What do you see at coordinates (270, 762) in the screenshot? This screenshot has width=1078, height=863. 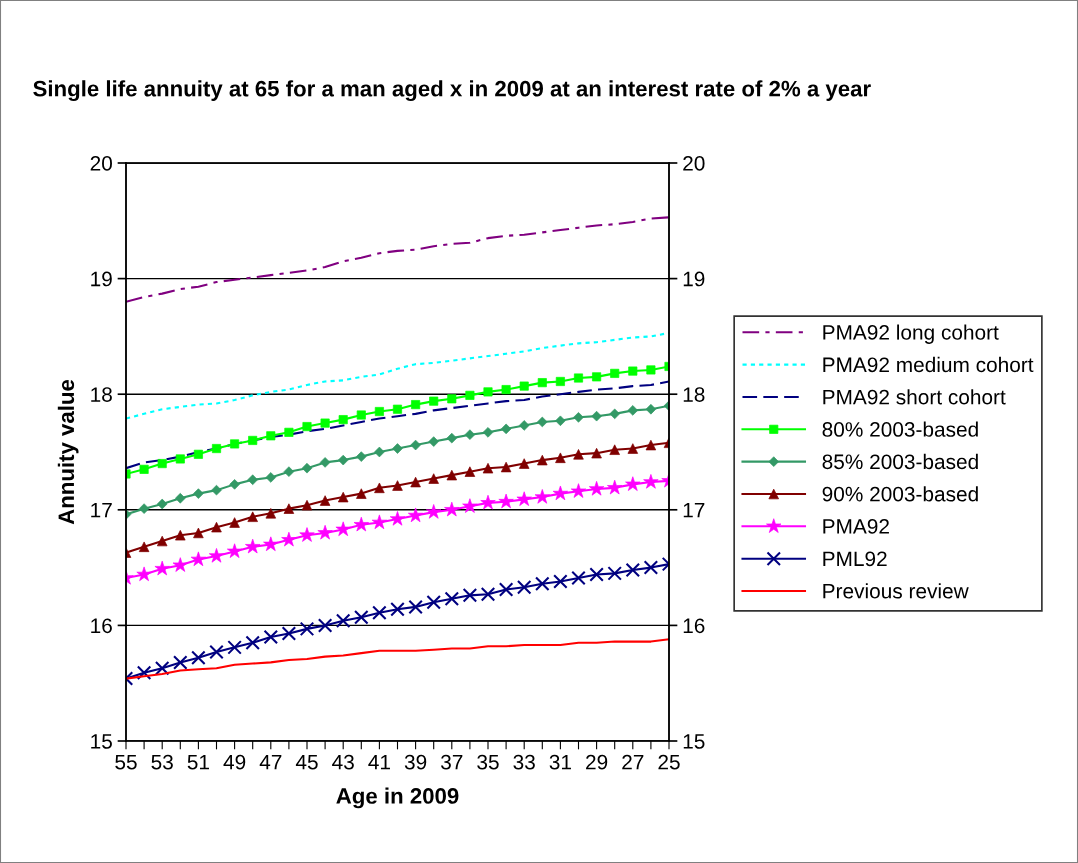 I see `x-tick-label: 47` at bounding box center [270, 762].